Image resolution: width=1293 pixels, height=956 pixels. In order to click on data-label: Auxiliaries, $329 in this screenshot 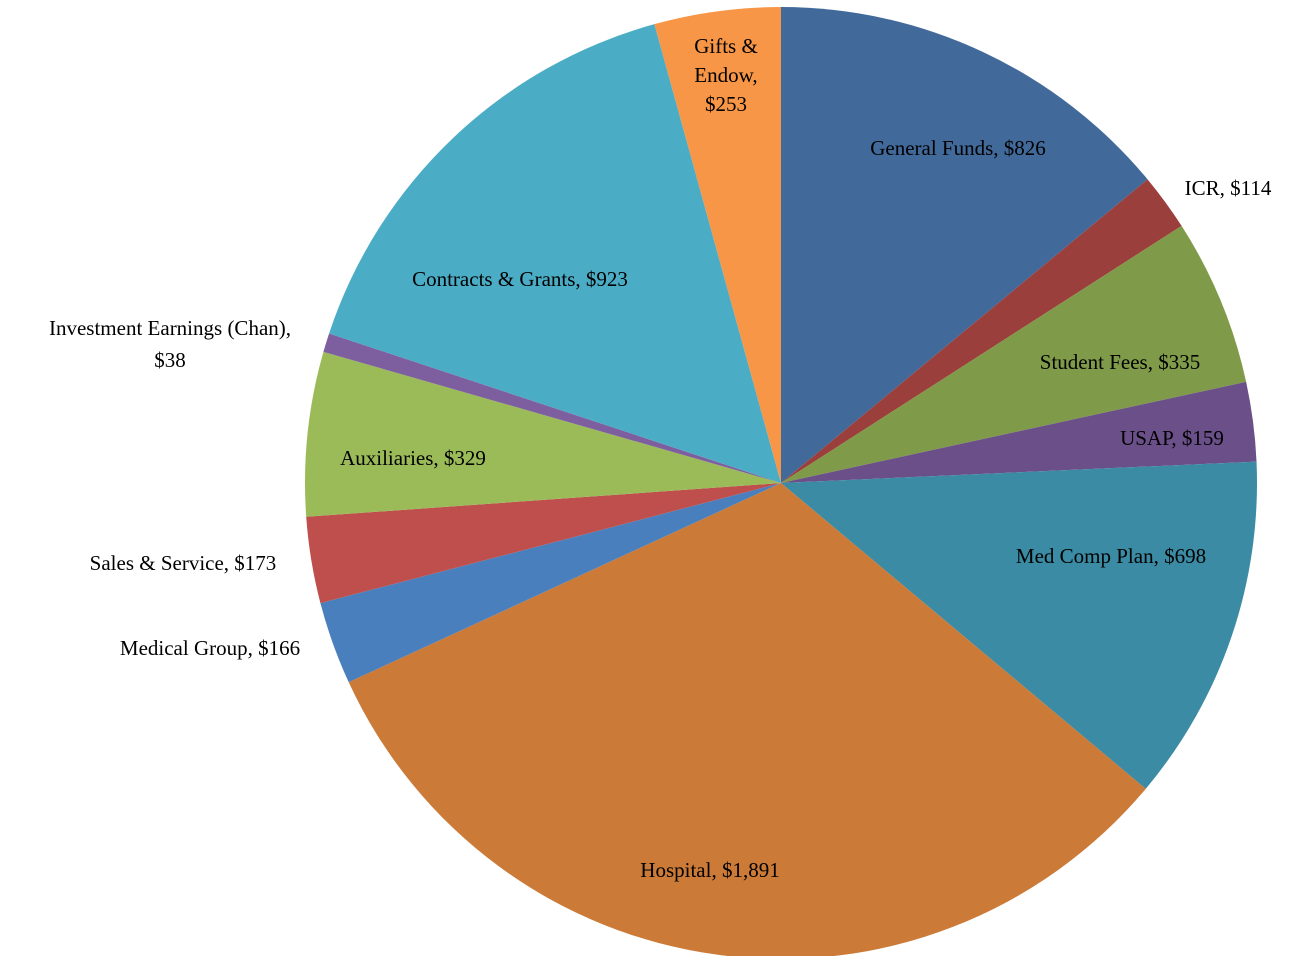, I will do `click(413, 458)`.